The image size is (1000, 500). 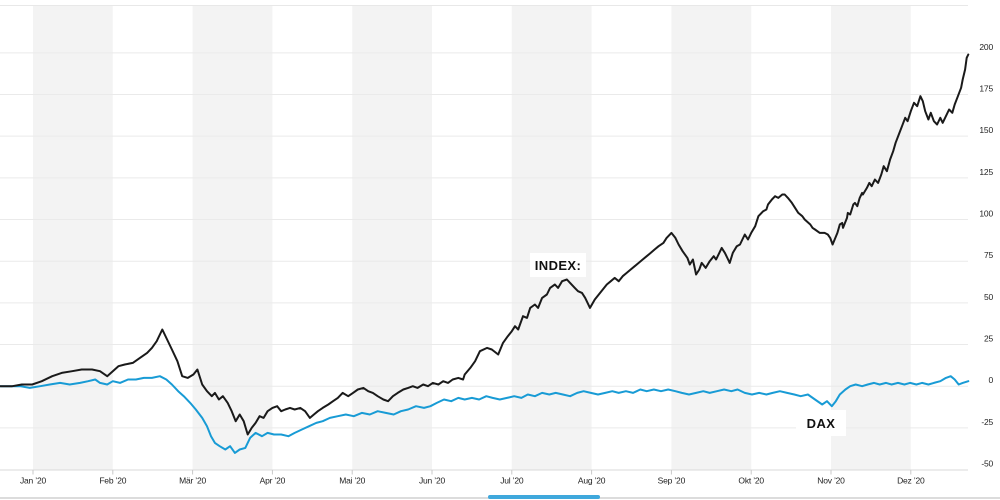 What do you see at coordinates (821, 423) in the screenshot?
I see `dax-series-label: DAX` at bounding box center [821, 423].